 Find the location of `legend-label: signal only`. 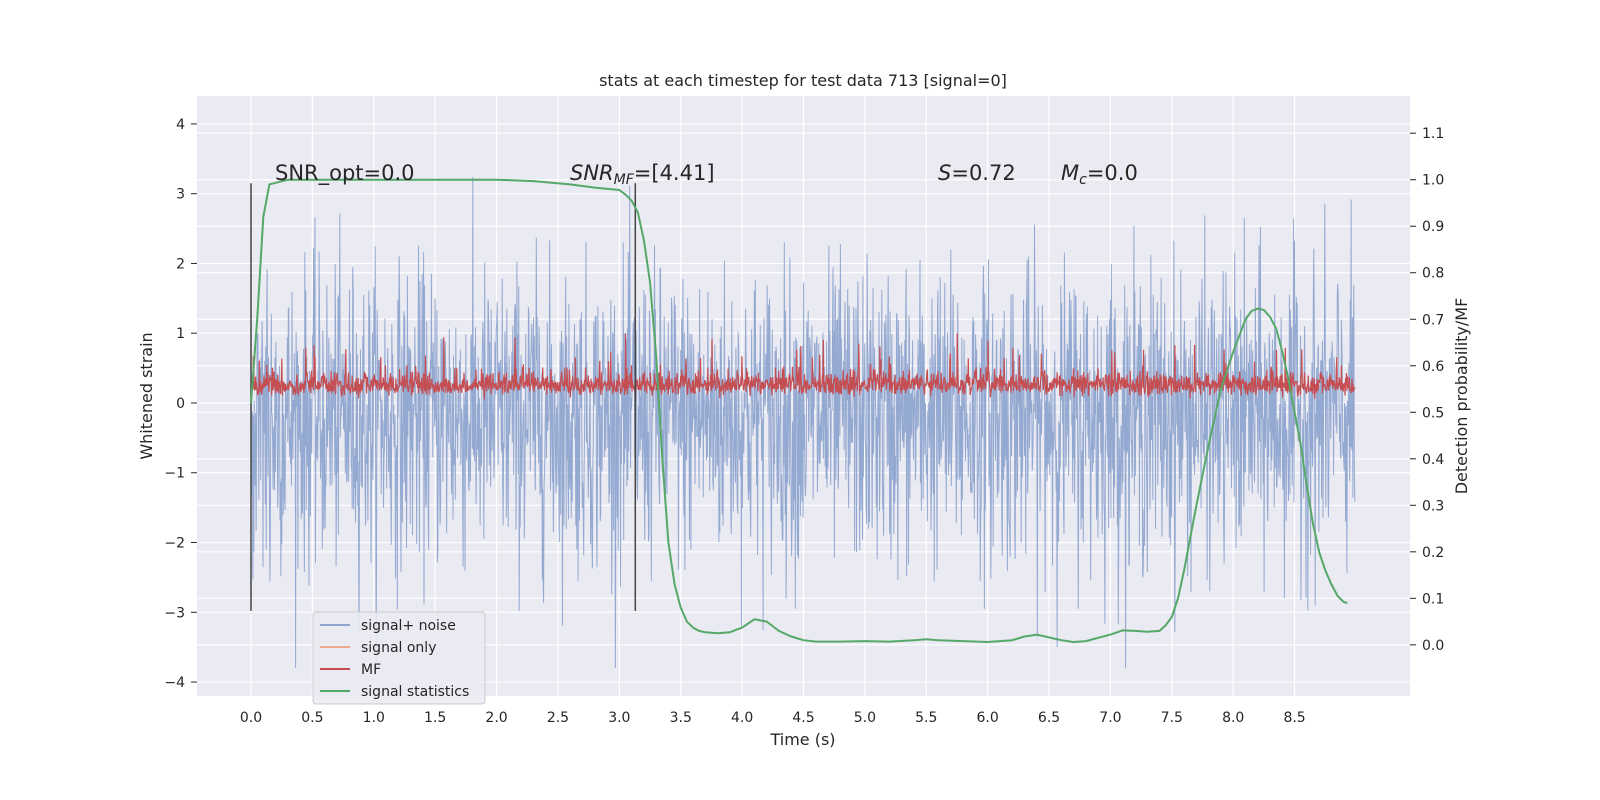

legend-label: signal only is located at coordinates (398, 648).